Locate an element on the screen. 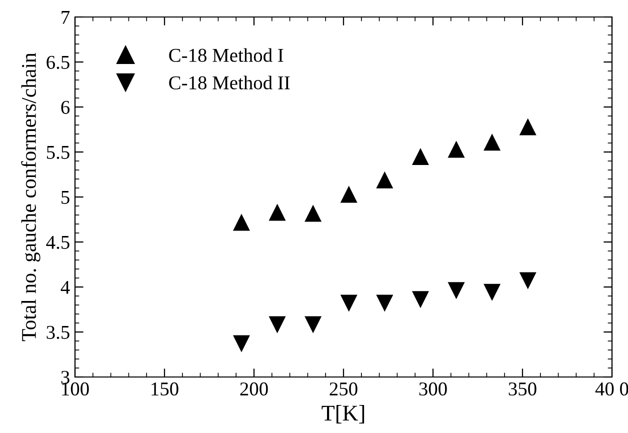 This screenshot has height=433, width=628. x-tick-label: 150 is located at coordinates (165, 389).